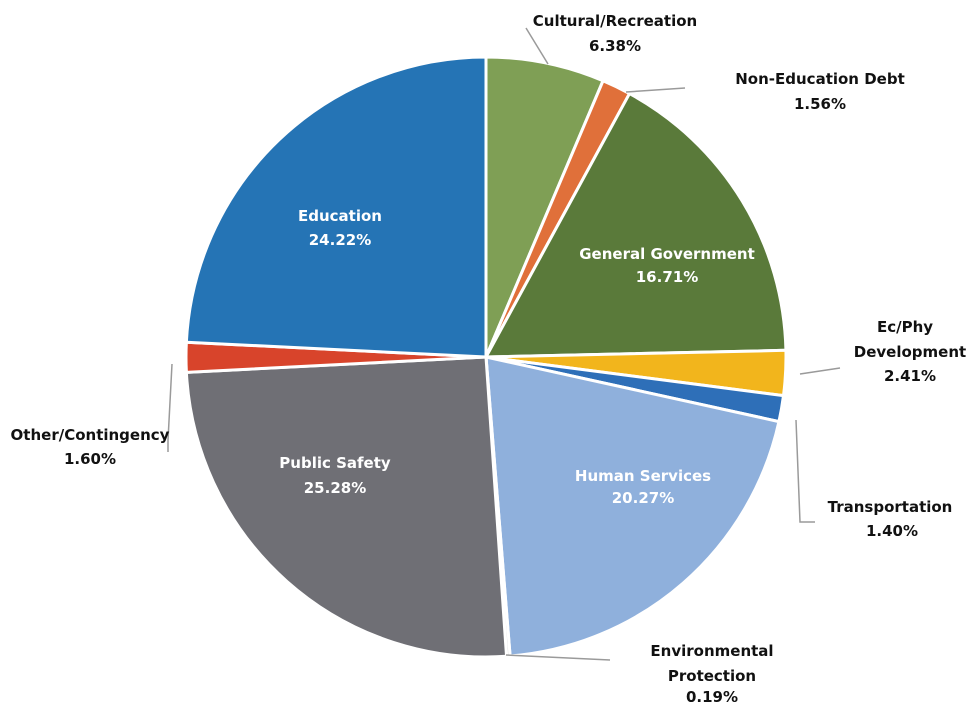 This screenshot has width=970, height=704. I want to click on slice-value-general-government: 16.71%, so click(667, 277).